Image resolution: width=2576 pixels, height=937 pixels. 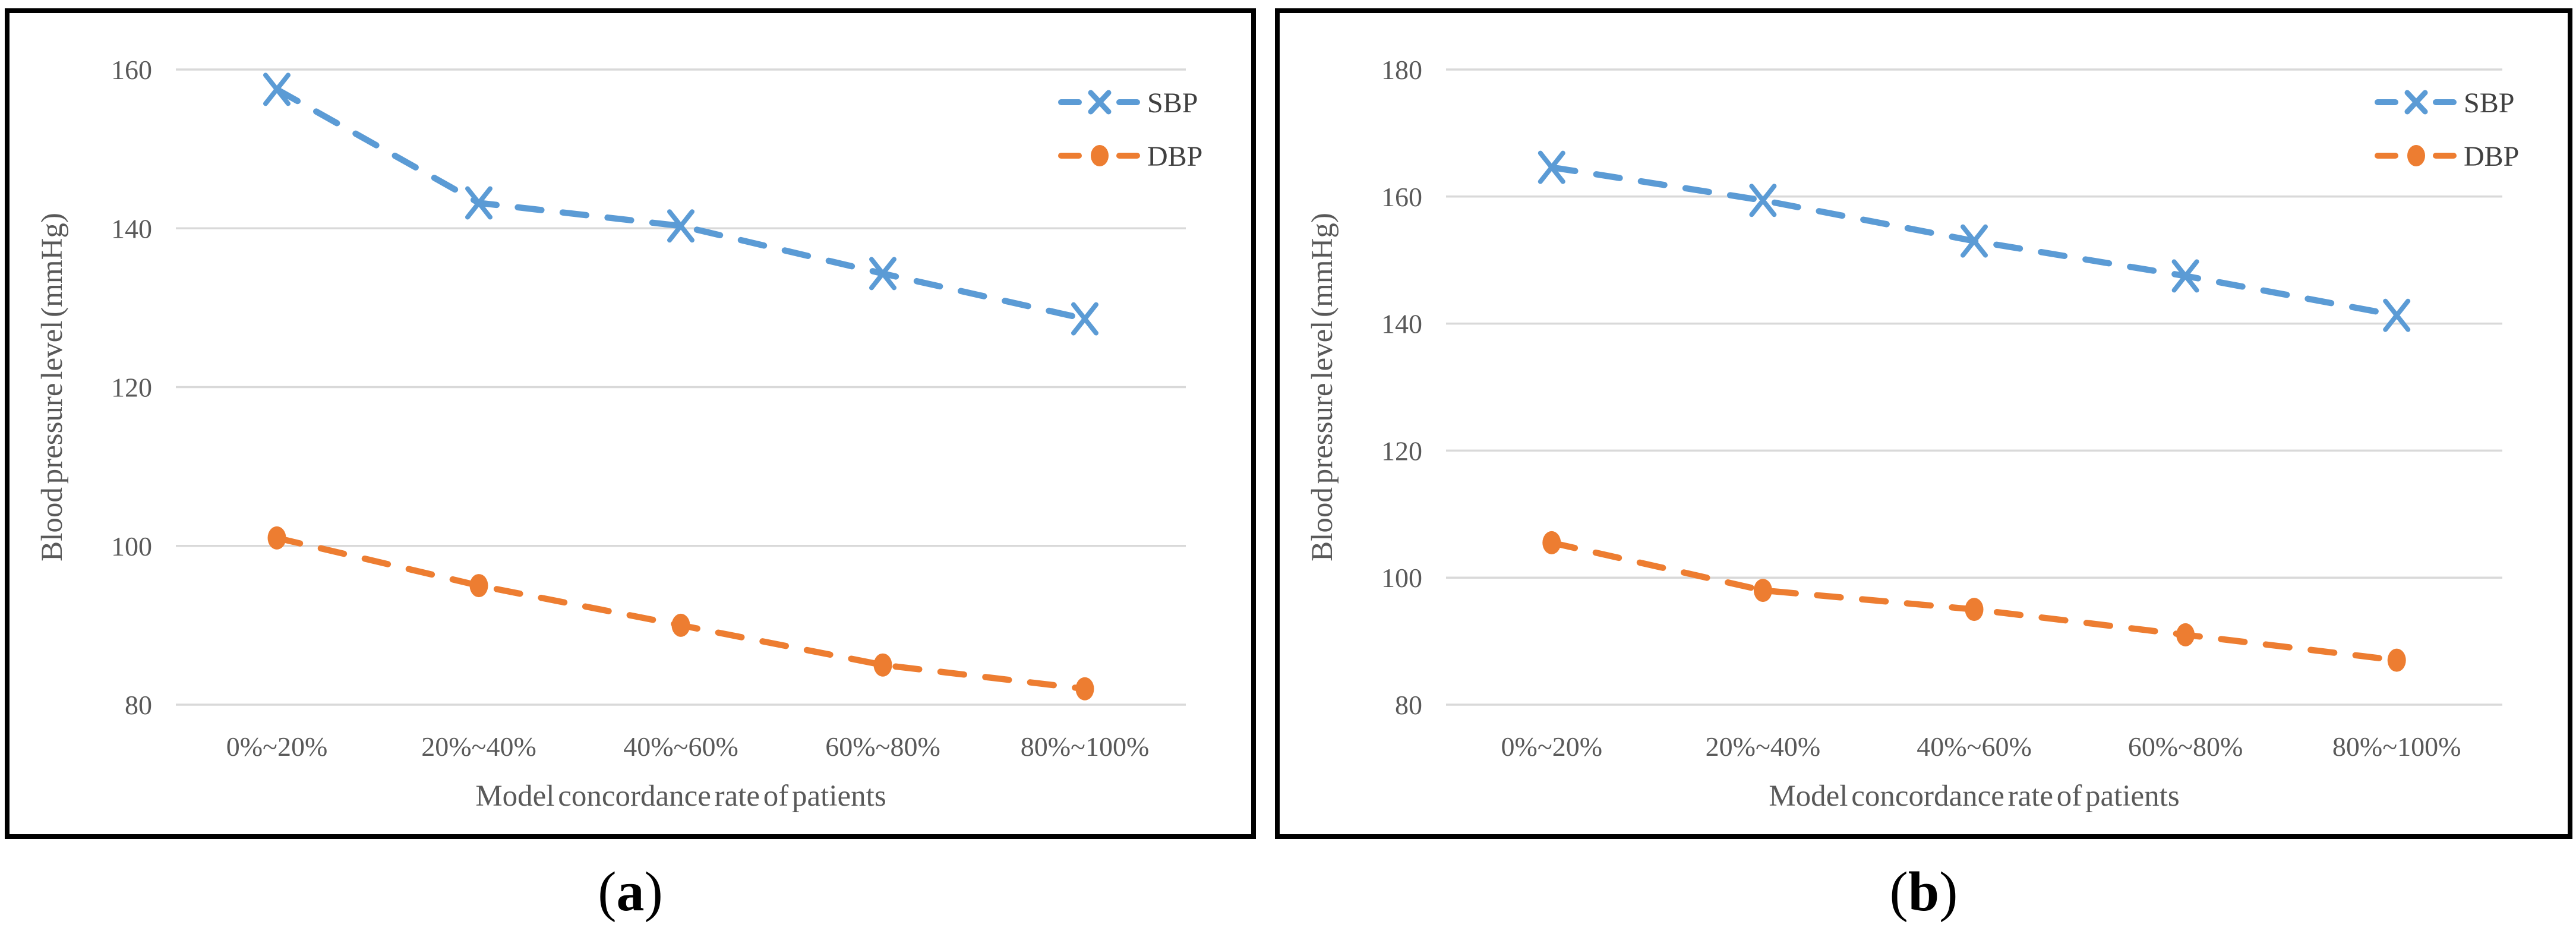 What do you see at coordinates (1948, 892) in the screenshot?
I see `caption-b-close-paren: )` at bounding box center [1948, 892].